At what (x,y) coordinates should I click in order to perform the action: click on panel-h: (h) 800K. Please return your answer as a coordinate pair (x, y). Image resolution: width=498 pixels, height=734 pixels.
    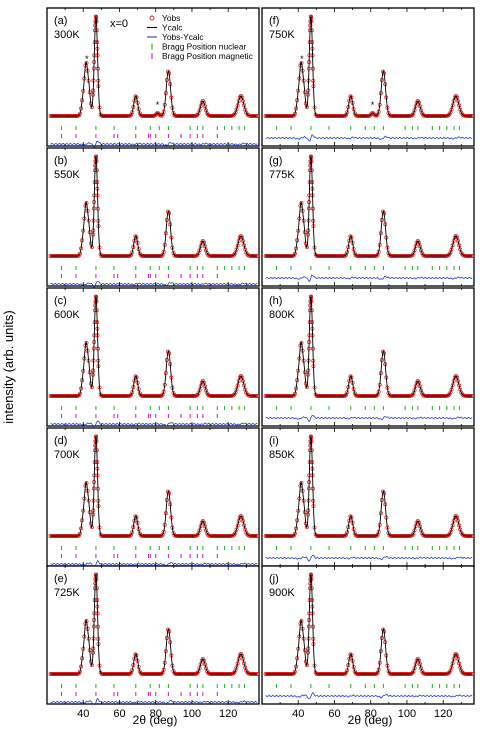
    Looking at the image, I should click on (368, 357).